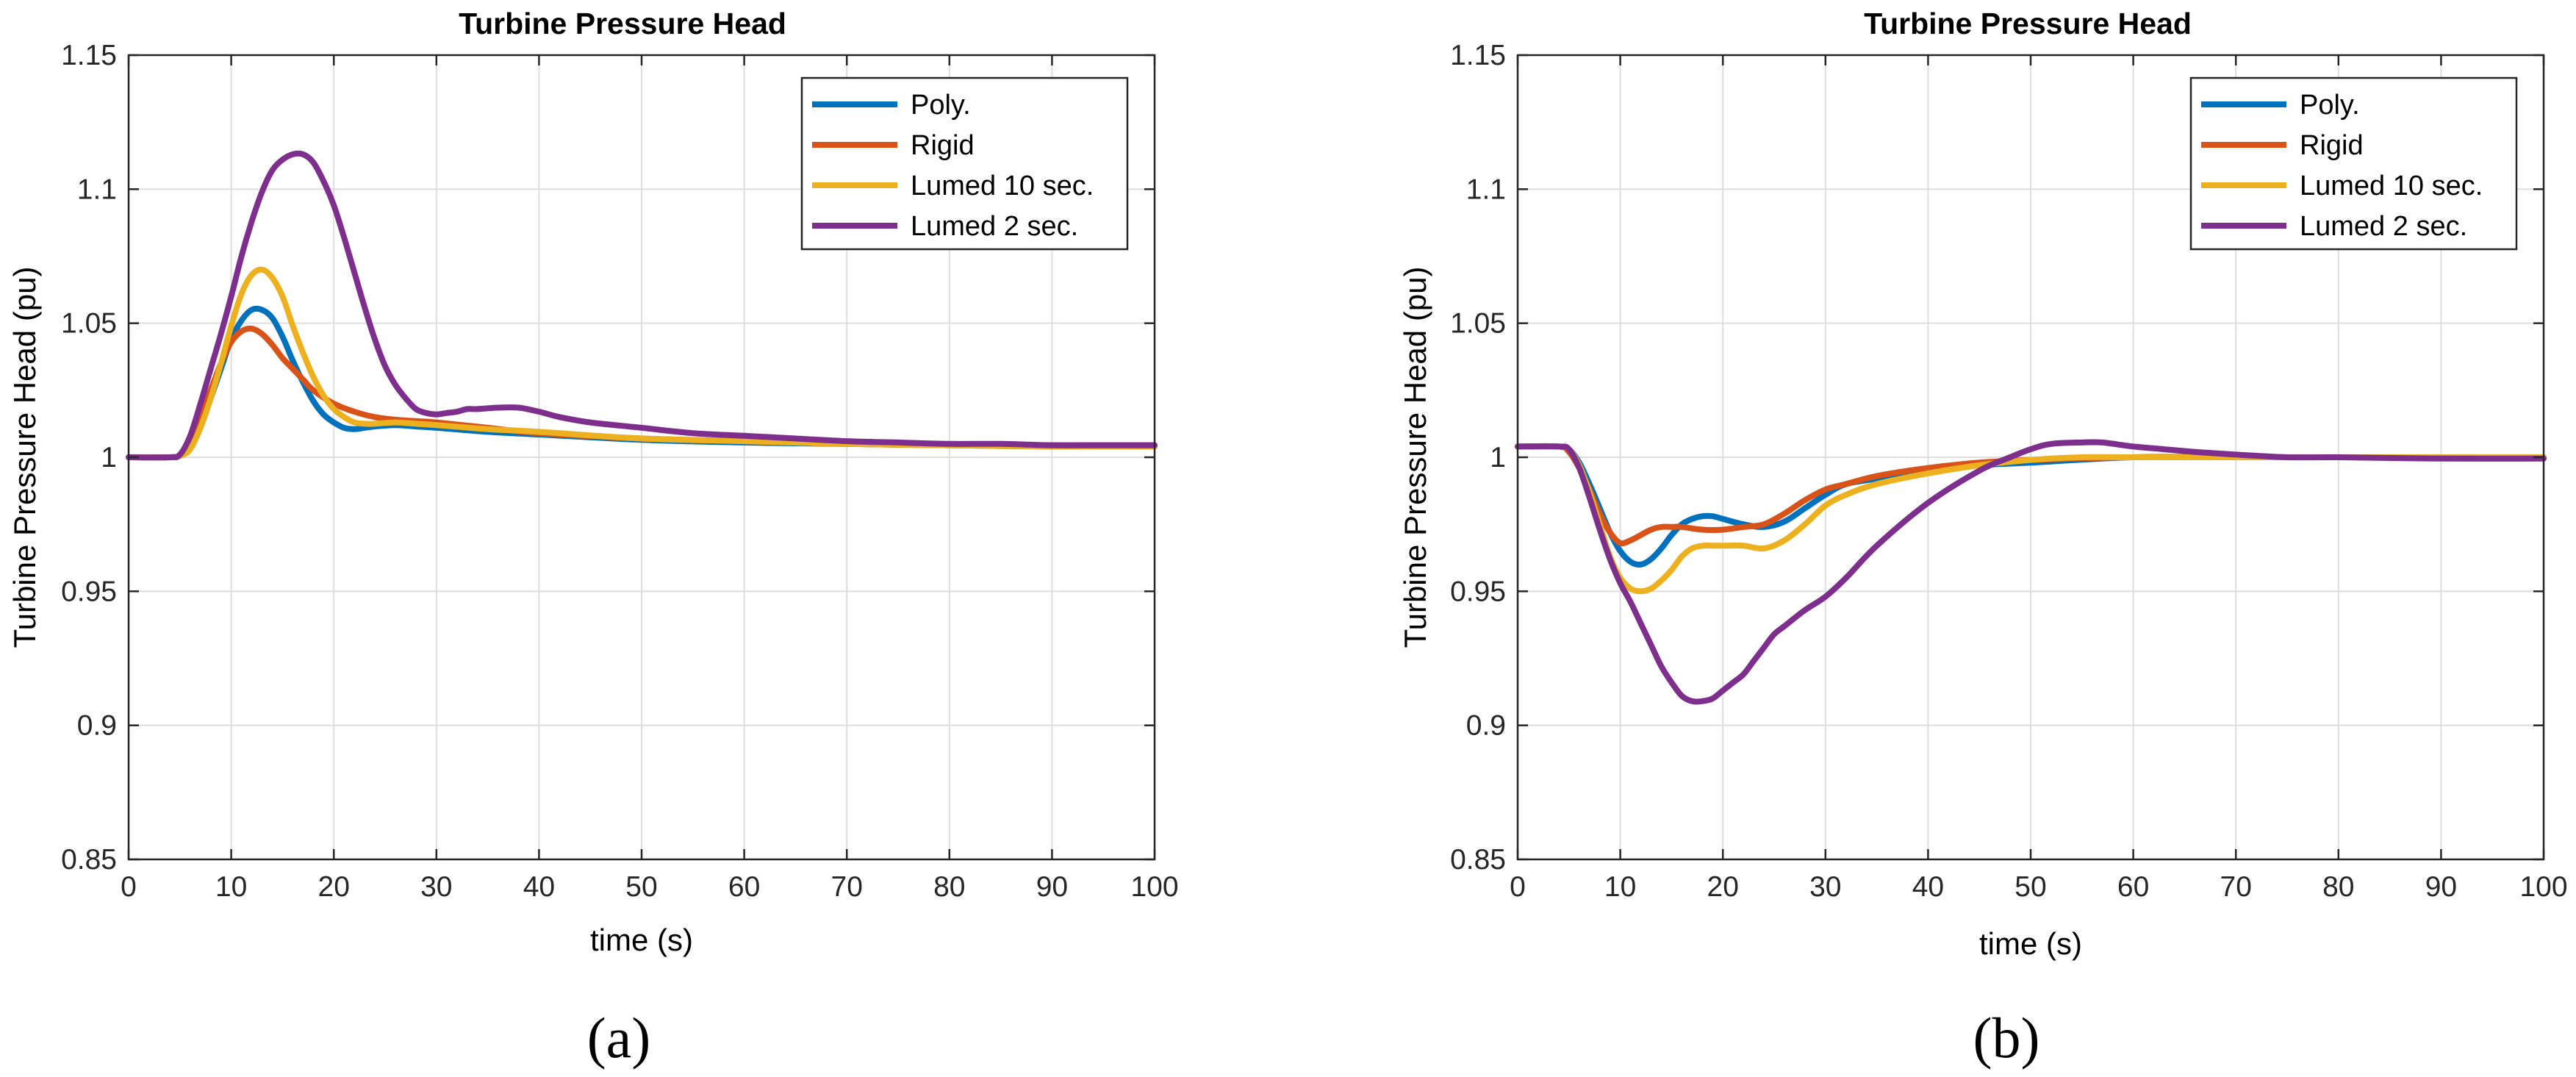  Describe the element at coordinates (619, 1038) in the screenshot. I see `panel-label: (a)` at that location.